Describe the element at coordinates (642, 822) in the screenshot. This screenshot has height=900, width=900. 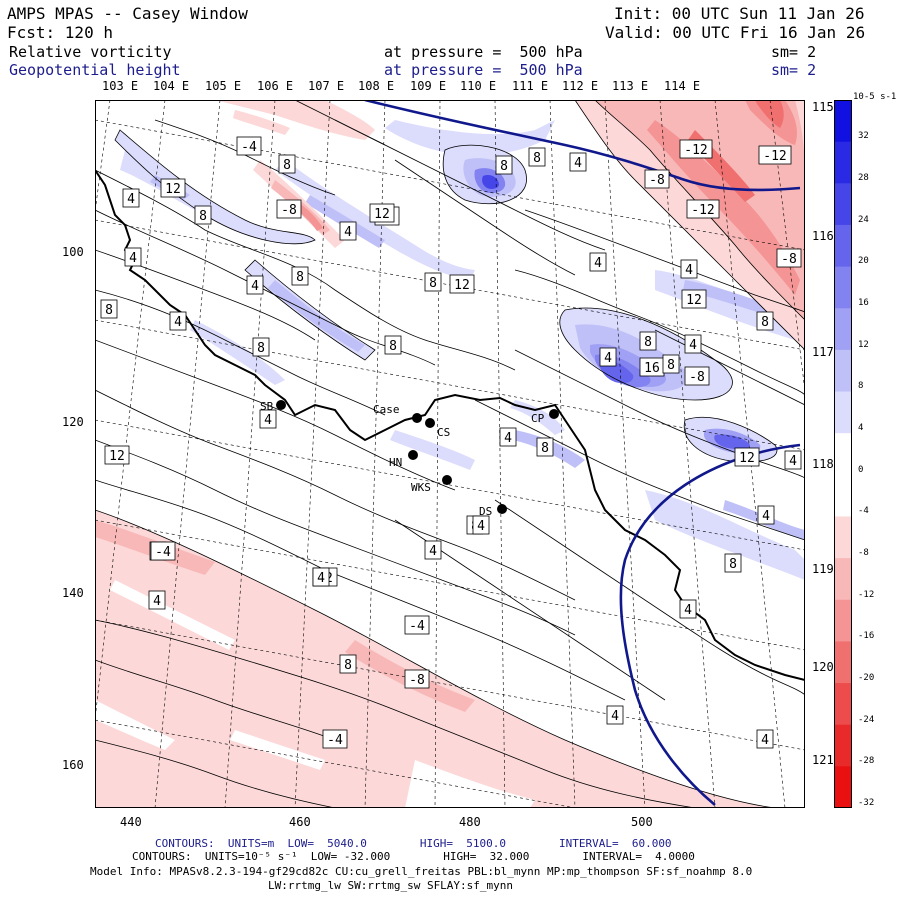
I see `x-tick-label: 500` at that location.